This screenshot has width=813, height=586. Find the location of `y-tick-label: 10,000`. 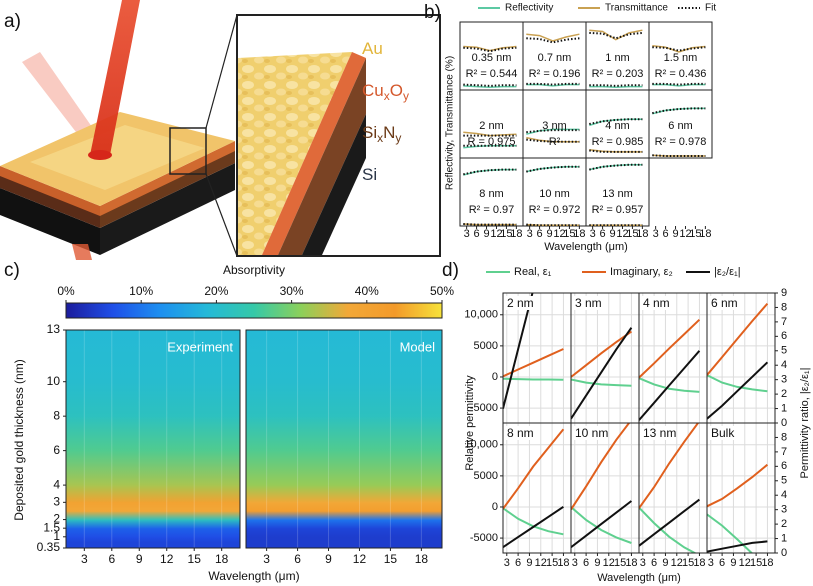

y-tick-label: 10,000 is located at coordinates (481, 315).